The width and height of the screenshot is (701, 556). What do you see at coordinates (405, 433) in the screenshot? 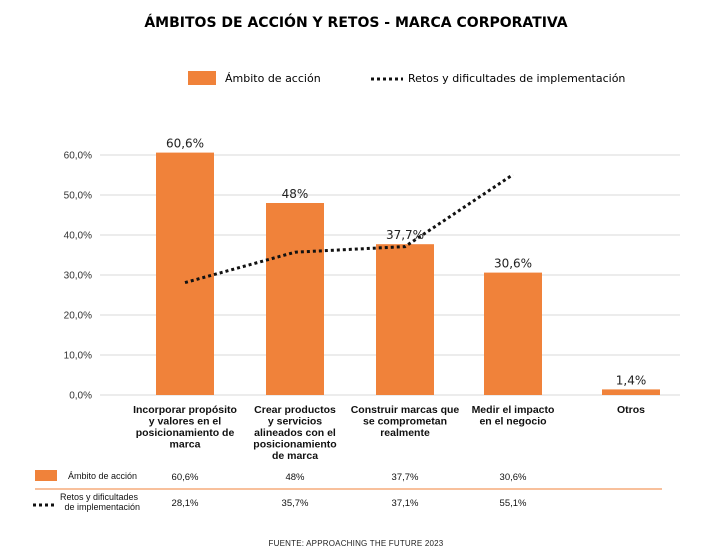
I see `category-label-line: realmente` at bounding box center [405, 433].